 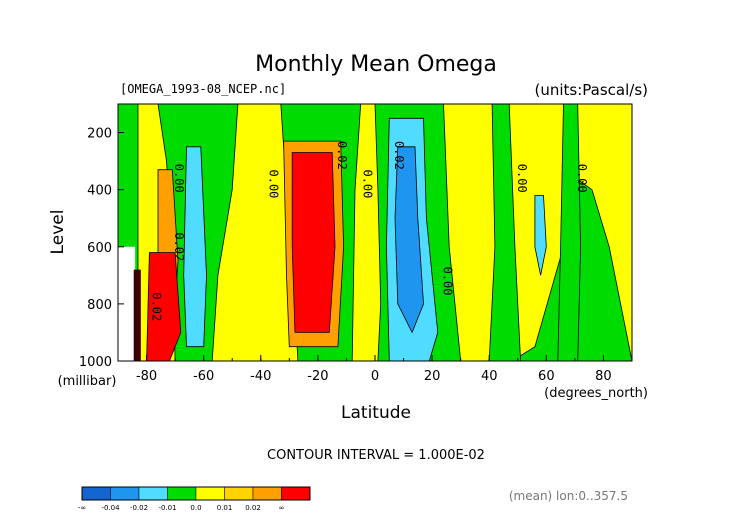 What do you see at coordinates (87, 381) in the screenshot?
I see `y-axis-units: (millibar)` at bounding box center [87, 381].